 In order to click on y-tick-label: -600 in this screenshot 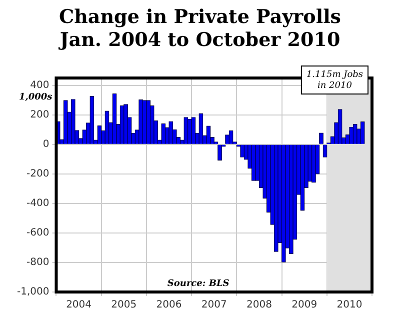, I will do `click(38, 233)`.